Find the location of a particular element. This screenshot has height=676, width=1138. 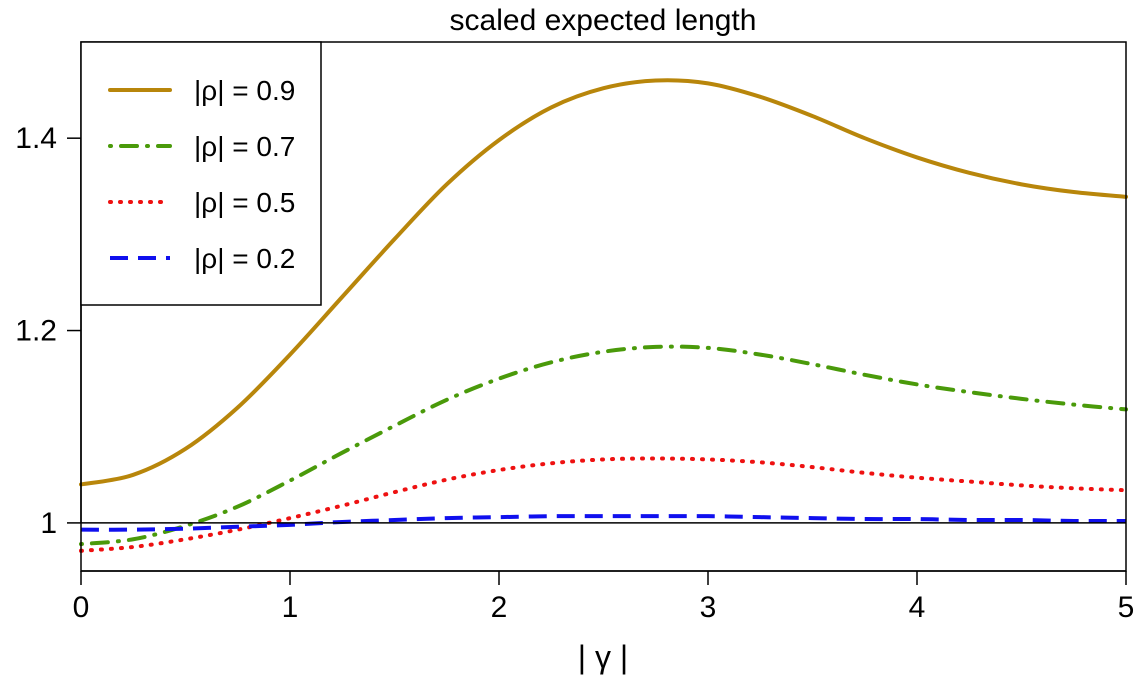

x-axis: 0 1 2 3 4 5 is located at coordinates (604, 597).